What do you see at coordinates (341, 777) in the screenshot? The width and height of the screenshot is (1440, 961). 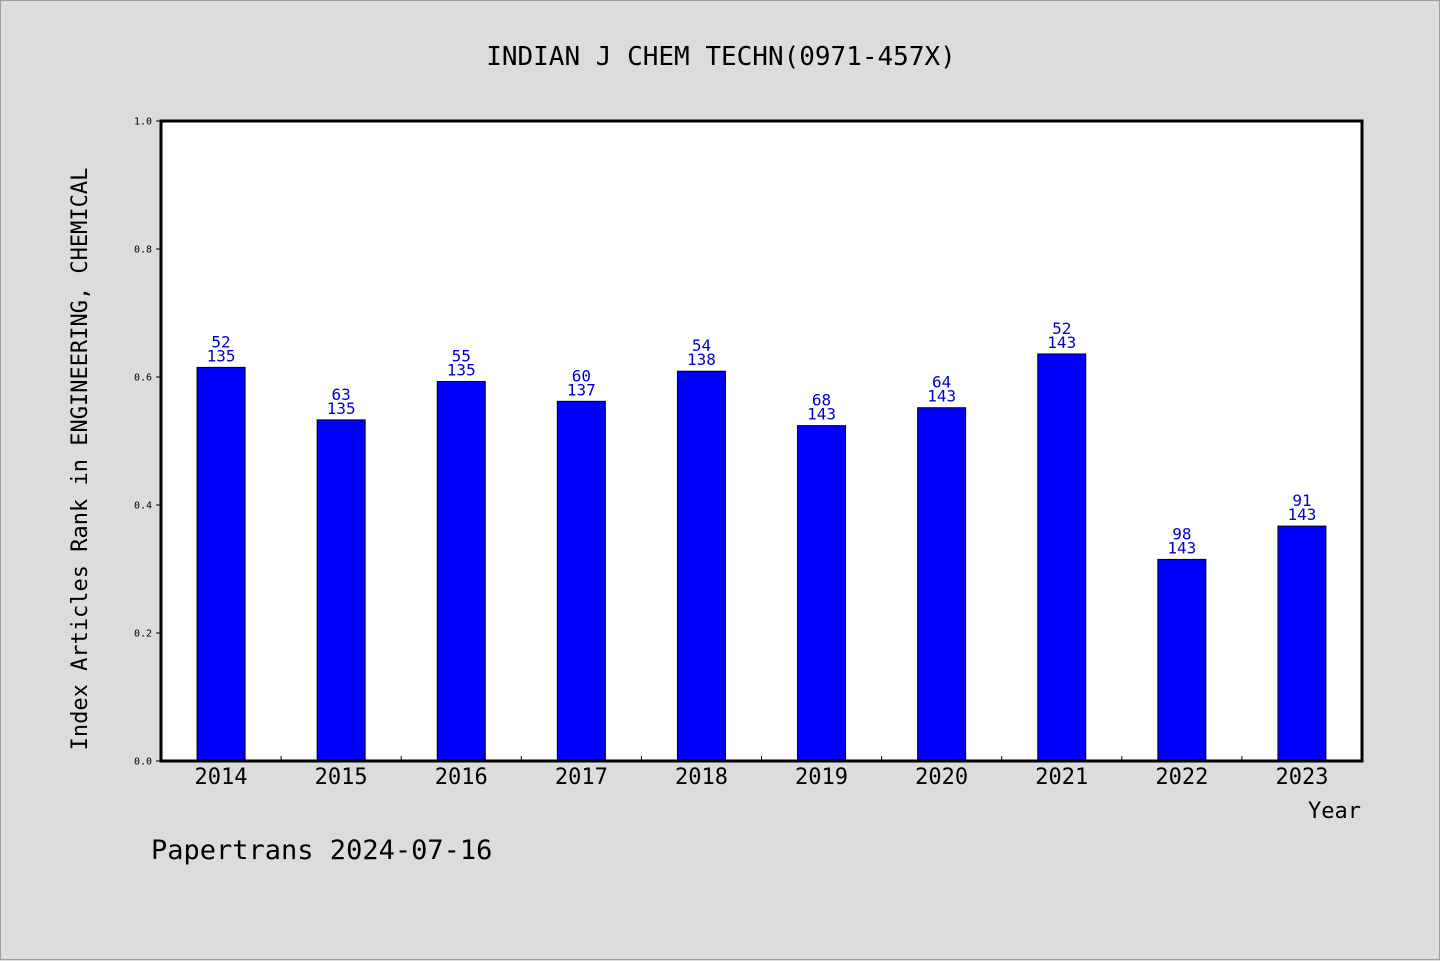 I see `x-tick-label-2015: 2015` at bounding box center [341, 777].